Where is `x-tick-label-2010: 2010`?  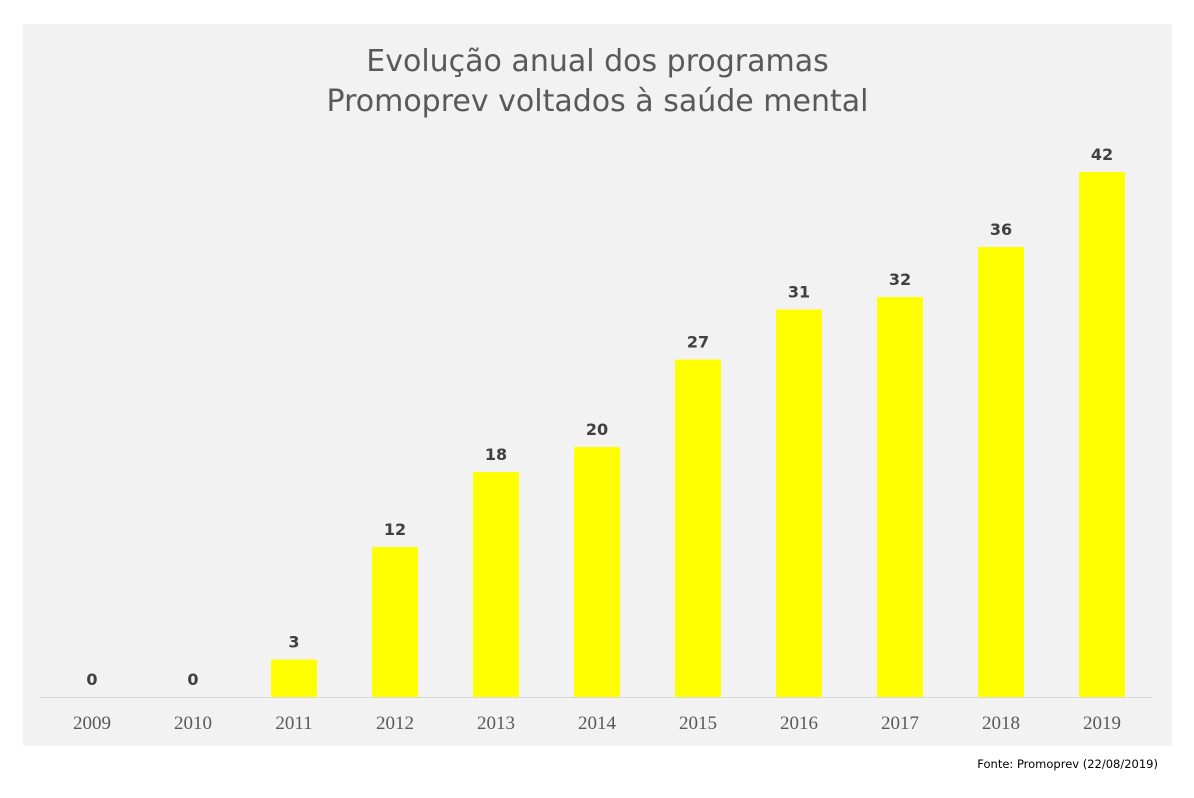
x-tick-label-2010: 2010 is located at coordinates (193, 723).